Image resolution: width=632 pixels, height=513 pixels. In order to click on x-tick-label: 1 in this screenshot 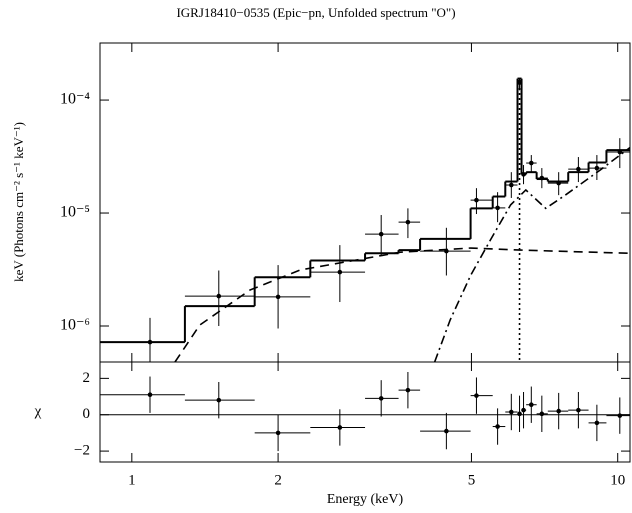, I will do `click(132, 480)`.